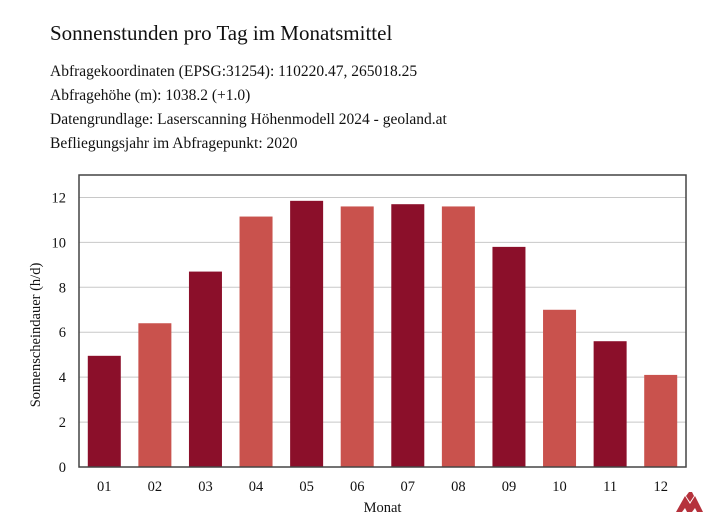 This screenshot has height=530, width=720. Describe the element at coordinates (689, 502) in the screenshot. I see `geoland-logo-icon` at that location.